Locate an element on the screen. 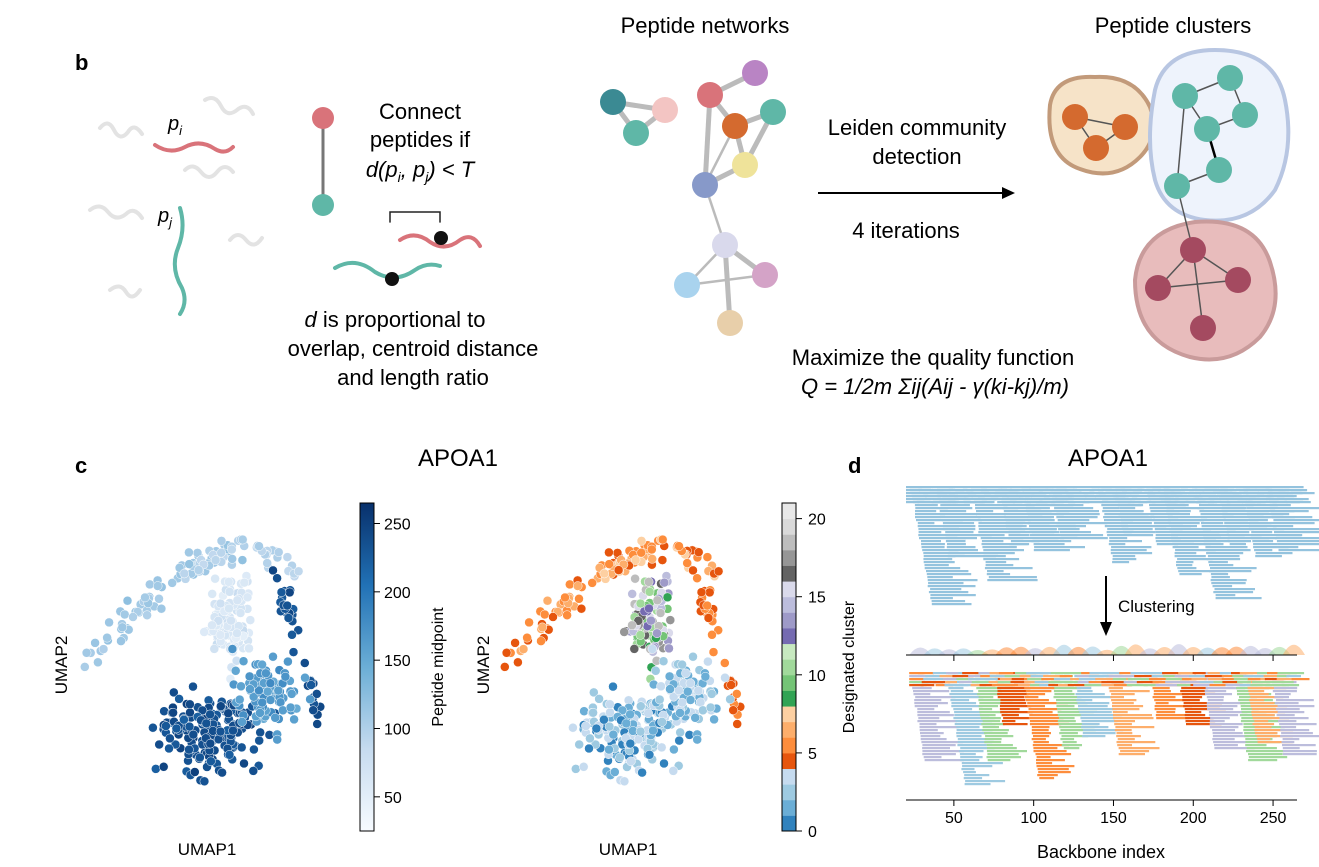  prop-text-2: overlap, centroid distance is located at coordinates (413, 348).